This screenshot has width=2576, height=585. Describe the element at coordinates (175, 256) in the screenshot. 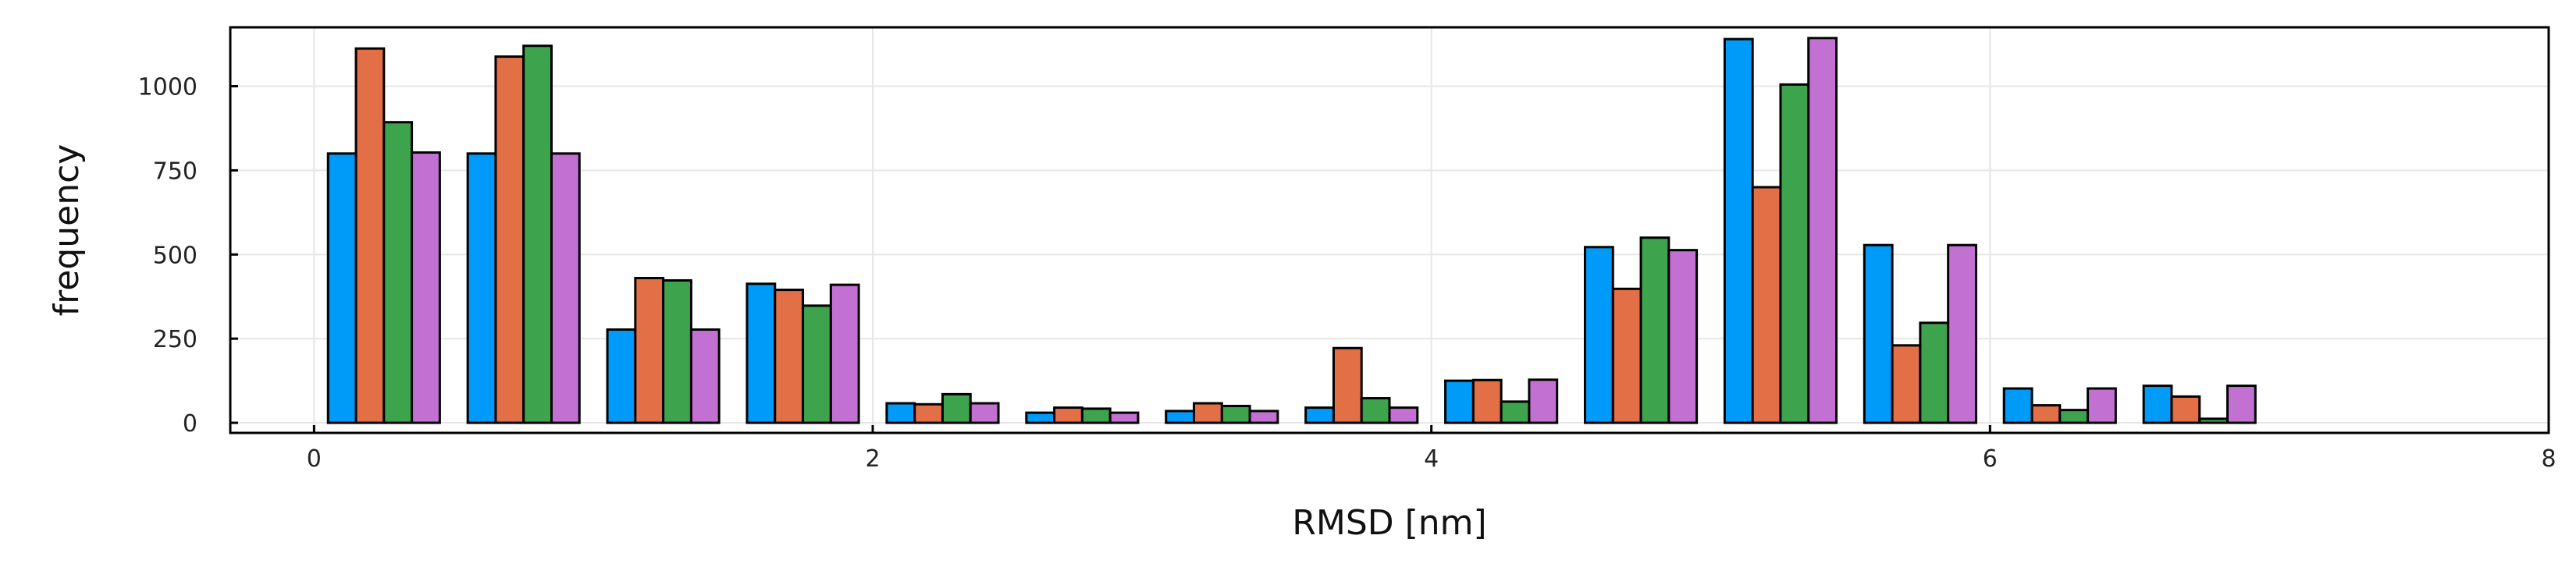

I see `y-tick-label: 500` at that location.